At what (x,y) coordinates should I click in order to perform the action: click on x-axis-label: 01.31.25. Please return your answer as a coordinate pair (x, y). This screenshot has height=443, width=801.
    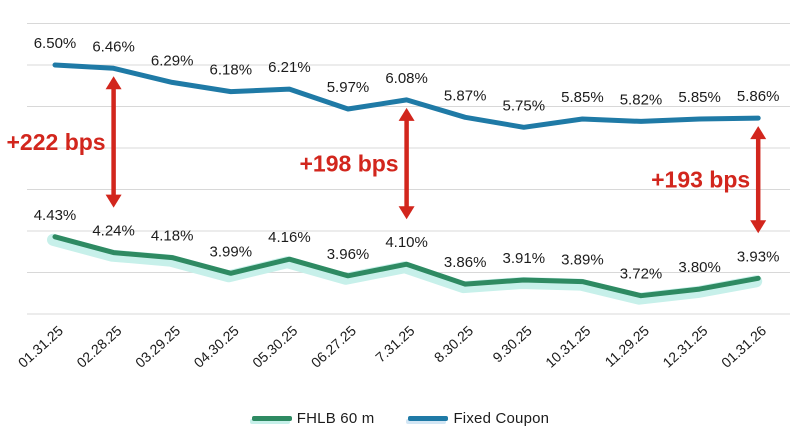
    Looking at the image, I should click on (40, 346).